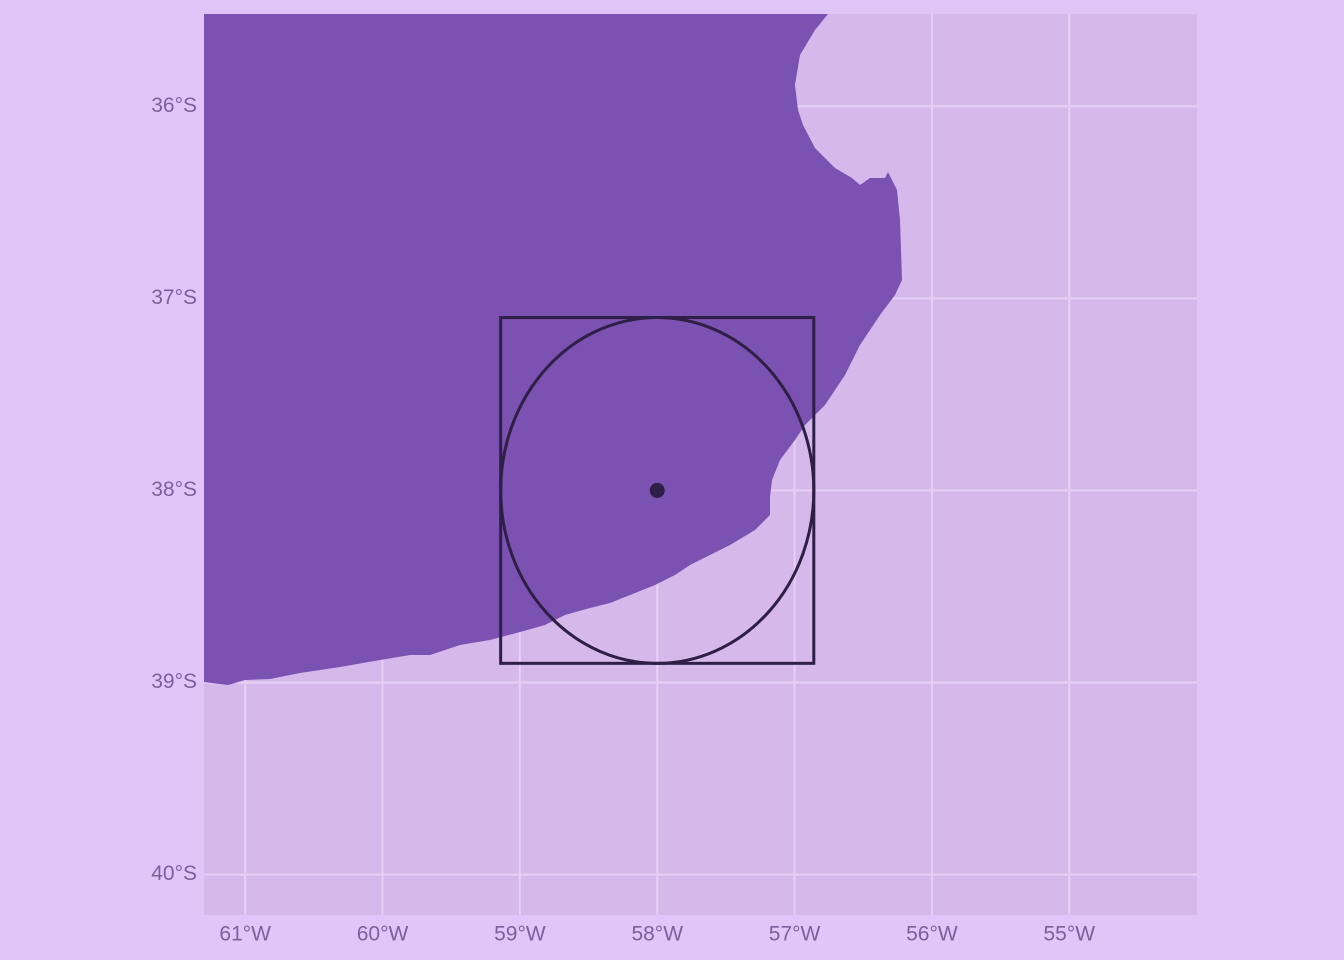  What do you see at coordinates (174, 105) in the screenshot?
I see `y-tick-label: 36°S` at bounding box center [174, 105].